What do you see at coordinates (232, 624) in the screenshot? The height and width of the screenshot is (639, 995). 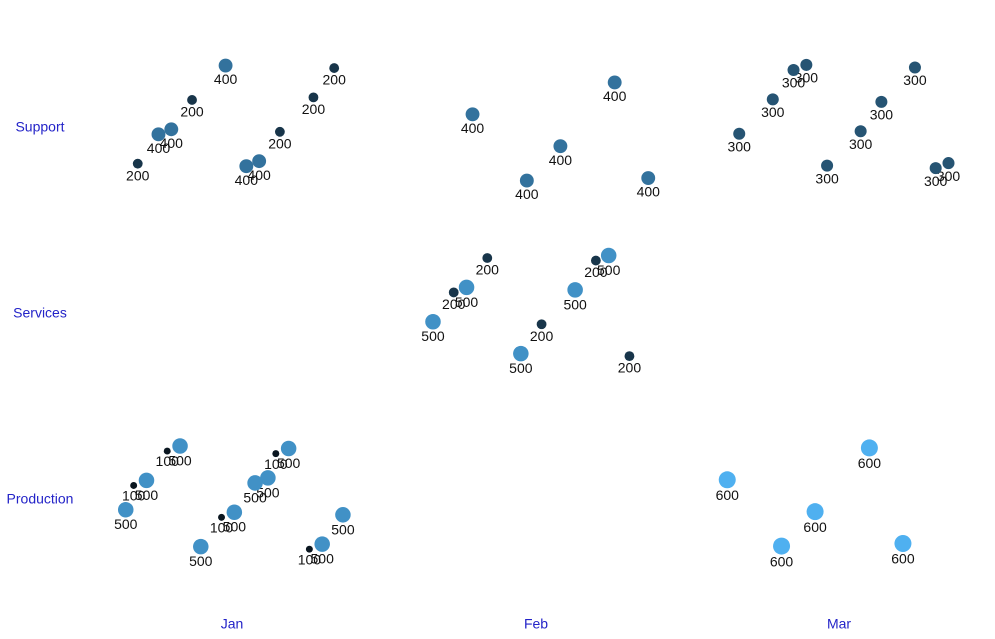 I see `x-category-label: Jan` at bounding box center [232, 624].